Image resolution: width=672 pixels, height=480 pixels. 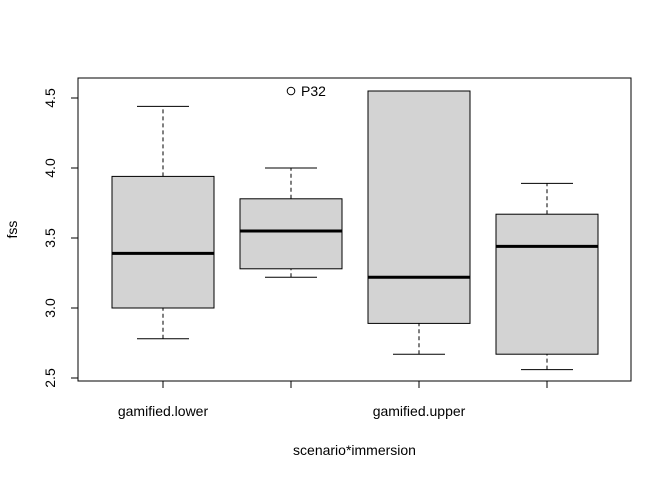 I want to click on y-tick-label: 4.5, so click(x=50, y=98).